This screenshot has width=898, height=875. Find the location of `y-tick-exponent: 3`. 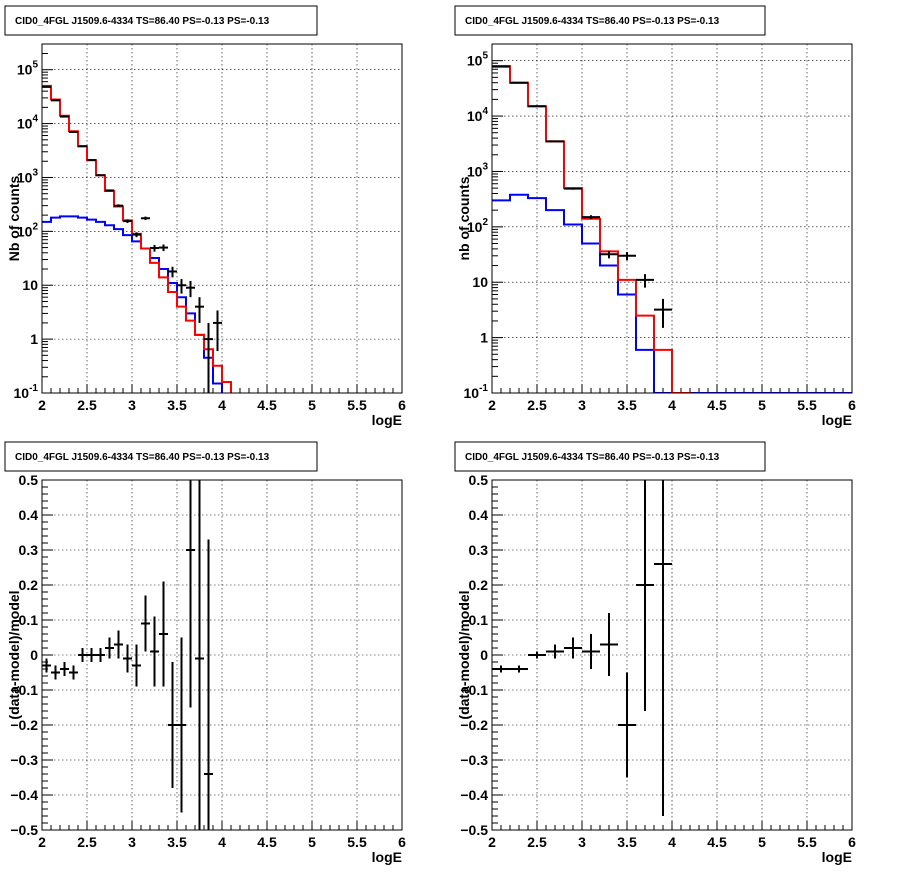

y-tick-exponent: 3 is located at coordinates (35, 172).